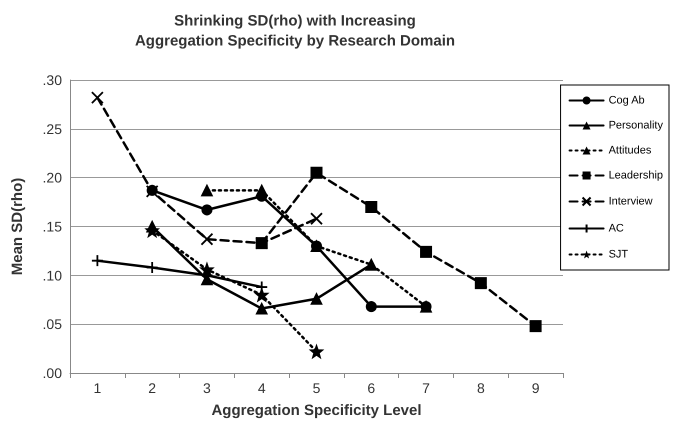 This screenshot has width=673, height=431. I want to click on y-tick-label: .30, so click(52, 80).